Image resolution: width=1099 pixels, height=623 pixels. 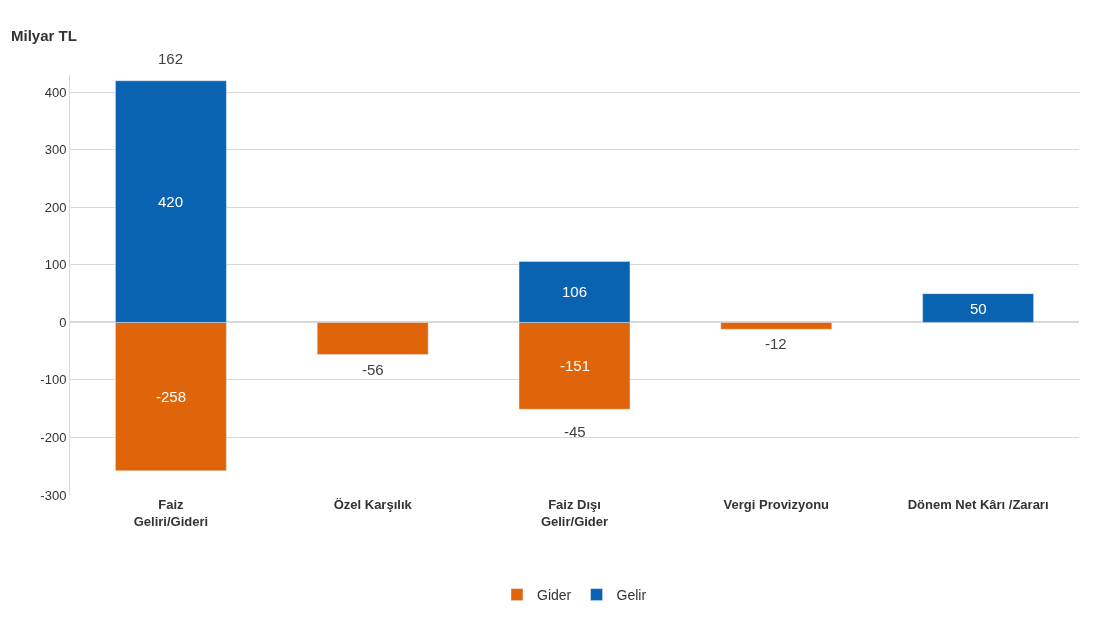 I want to click on x-tick-label: Dönem Net Kârı /Zararı, so click(x=978, y=504).